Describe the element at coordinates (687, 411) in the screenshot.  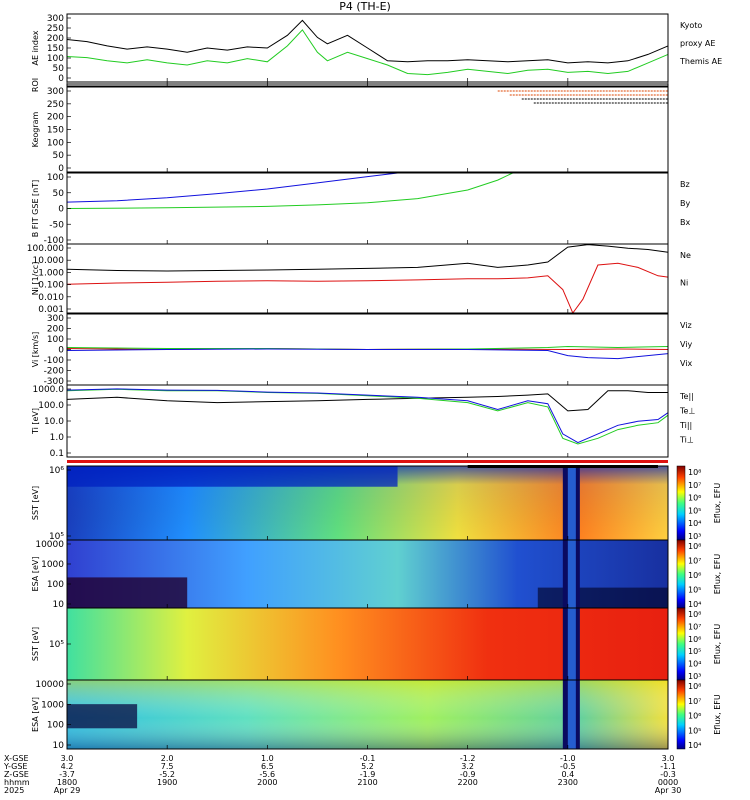
I see `legend-label: Te⊥` at that location.